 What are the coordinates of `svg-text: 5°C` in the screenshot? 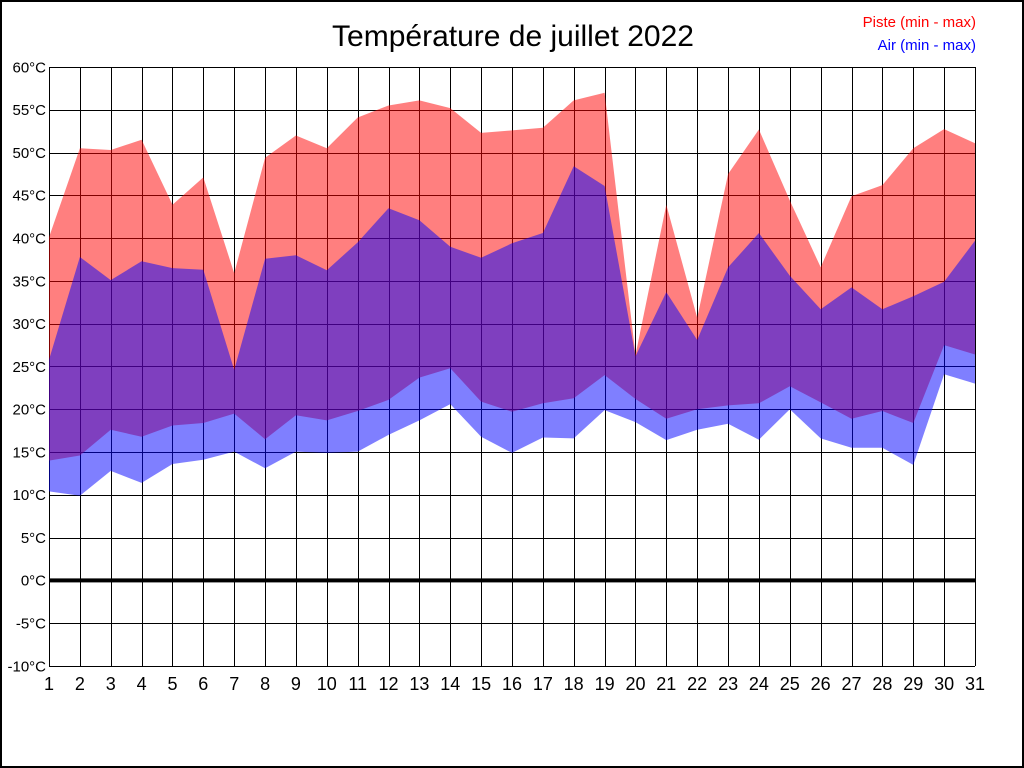 It's located at (33, 538).